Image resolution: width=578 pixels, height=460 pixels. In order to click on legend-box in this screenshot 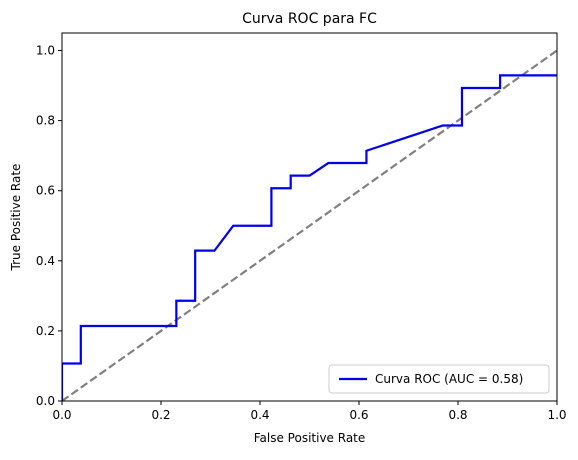, I will do `click(439, 379)`.